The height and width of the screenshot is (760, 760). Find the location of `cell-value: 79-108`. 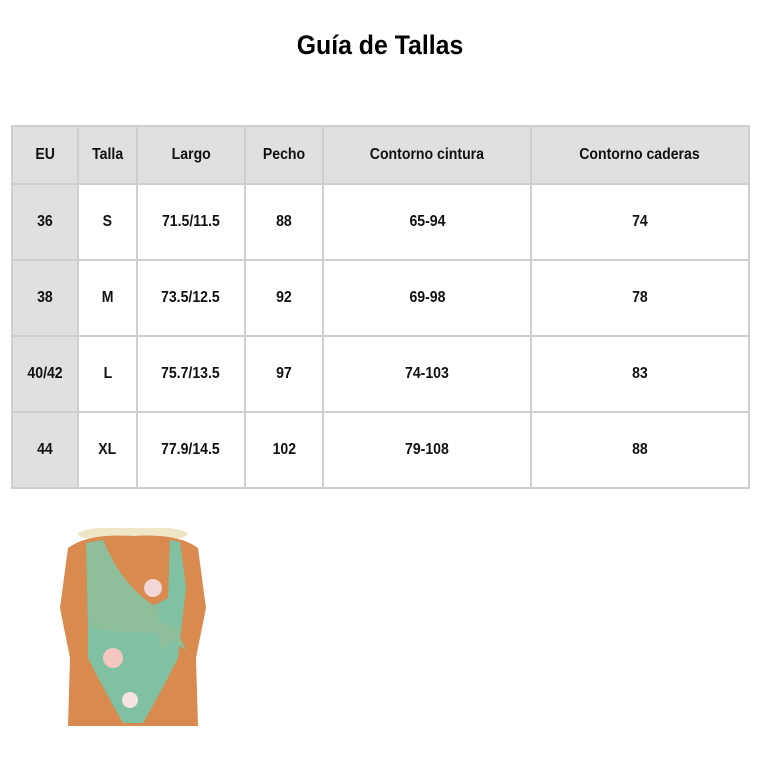

cell-value: 79-108 is located at coordinates (427, 449).